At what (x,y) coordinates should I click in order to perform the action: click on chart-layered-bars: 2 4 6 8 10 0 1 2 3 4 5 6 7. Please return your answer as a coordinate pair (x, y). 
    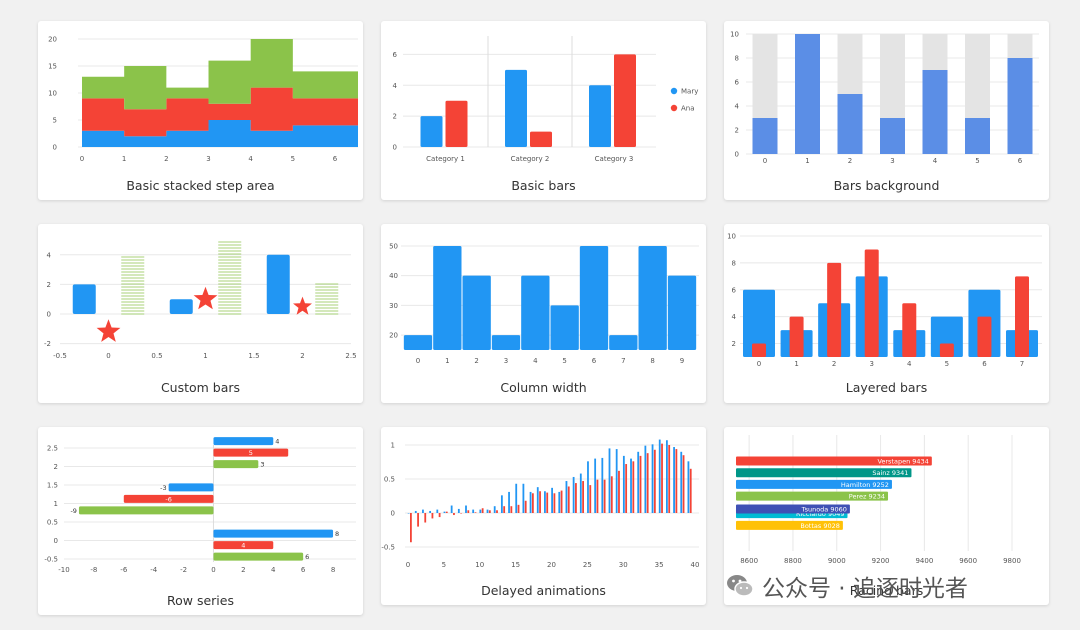
    Looking at the image, I should click on (884, 300).